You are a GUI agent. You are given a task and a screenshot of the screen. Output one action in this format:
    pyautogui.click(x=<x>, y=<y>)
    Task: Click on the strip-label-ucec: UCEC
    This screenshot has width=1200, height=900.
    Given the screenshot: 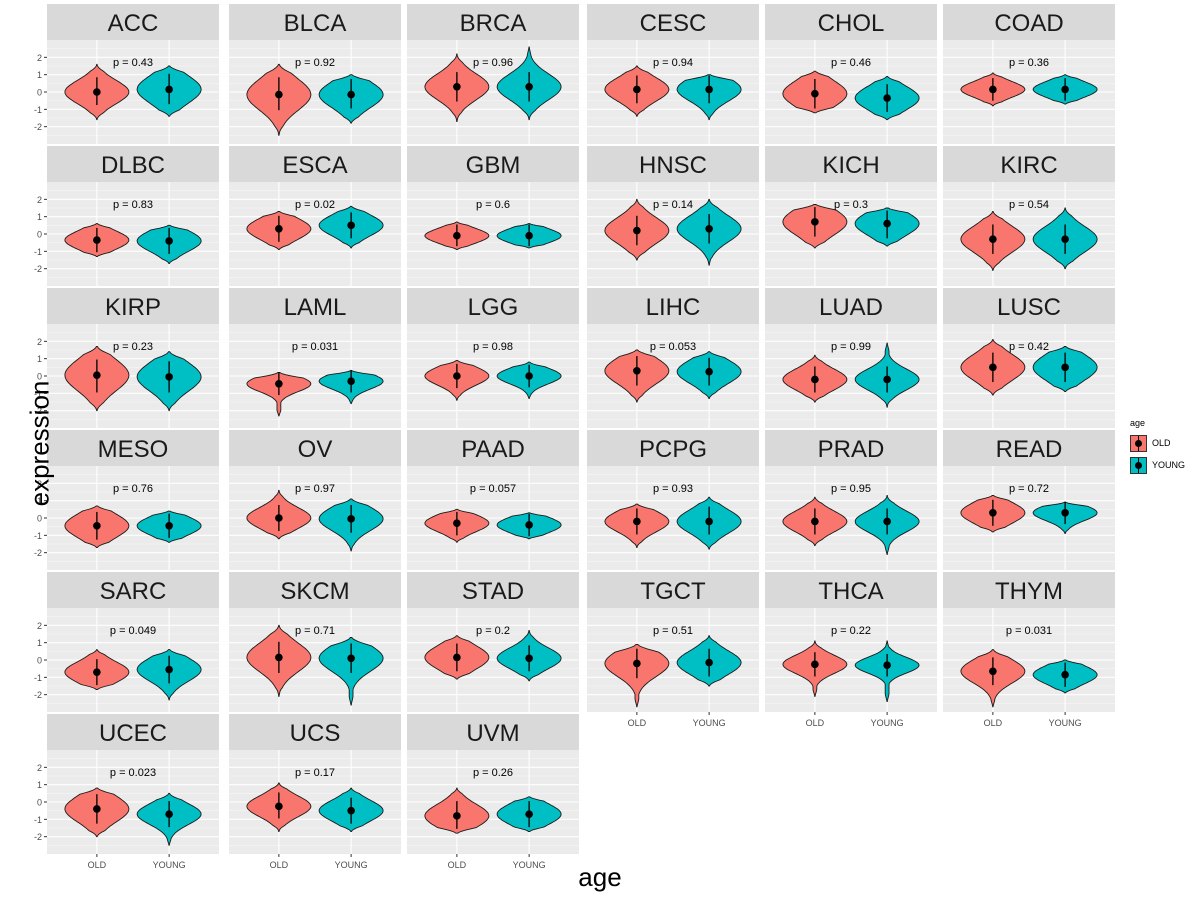 What is the action you would take?
    pyautogui.click(x=133, y=733)
    